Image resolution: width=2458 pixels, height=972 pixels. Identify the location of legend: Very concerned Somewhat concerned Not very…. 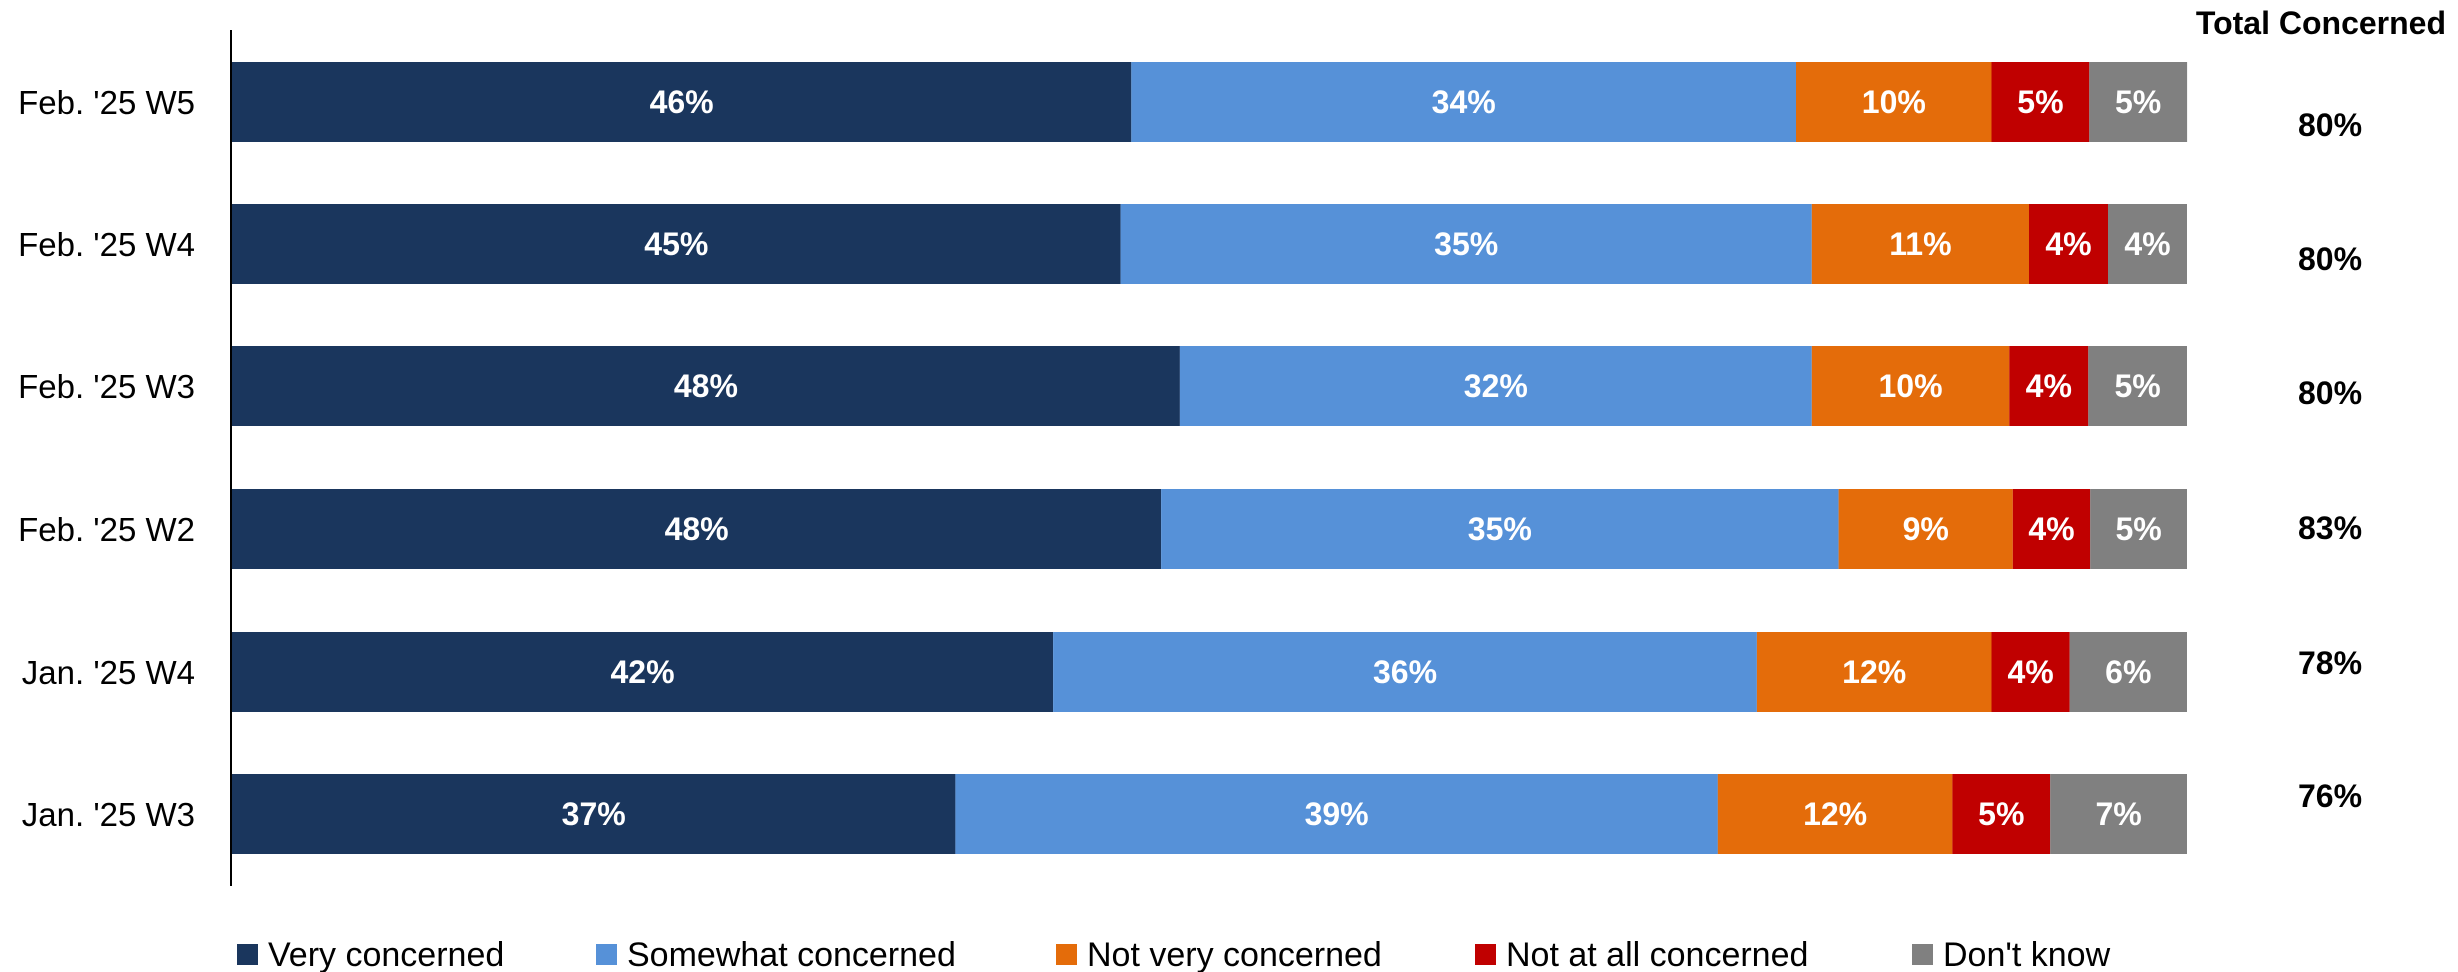
(1174, 954).